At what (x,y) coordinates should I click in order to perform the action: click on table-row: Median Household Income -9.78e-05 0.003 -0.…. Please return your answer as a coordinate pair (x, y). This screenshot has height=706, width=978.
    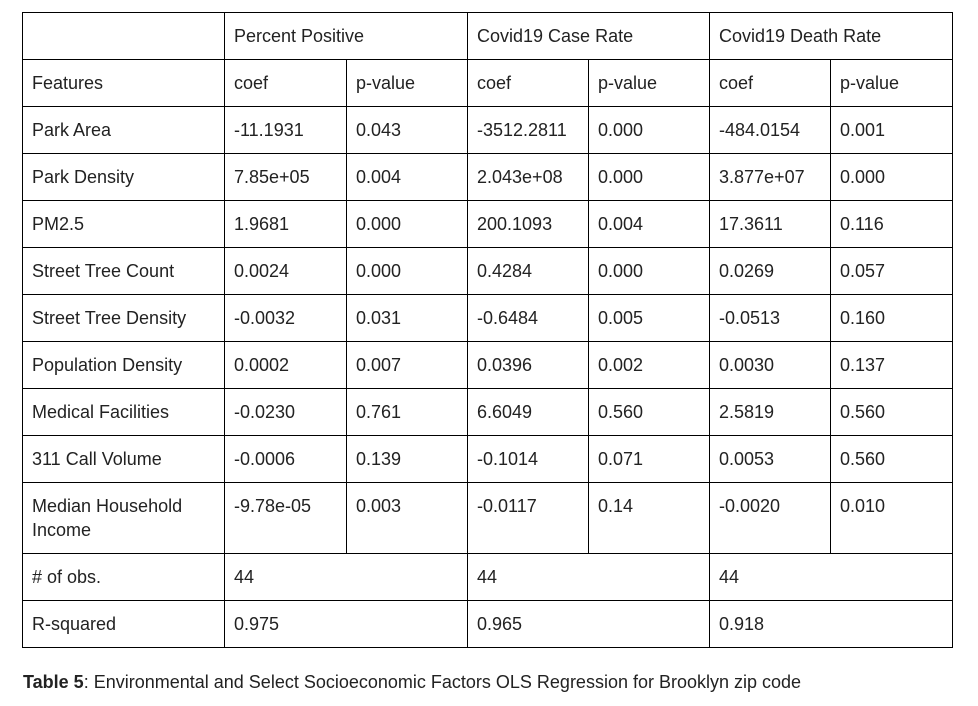
    Looking at the image, I should click on (488, 518).